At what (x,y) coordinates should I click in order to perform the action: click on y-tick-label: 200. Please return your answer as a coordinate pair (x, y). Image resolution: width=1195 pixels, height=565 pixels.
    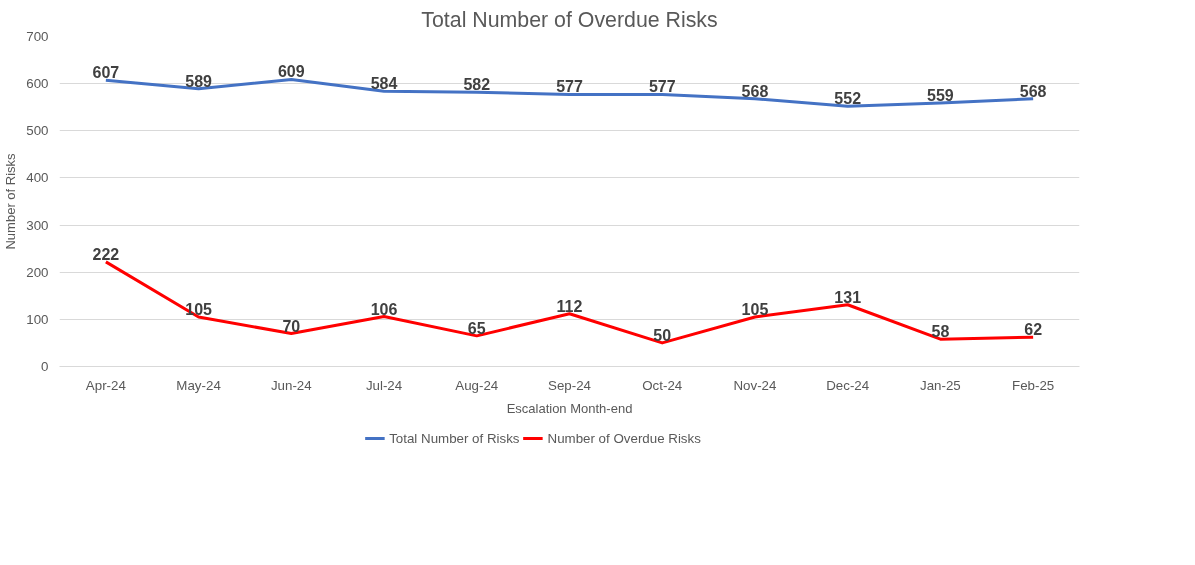
    Looking at the image, I should click on (37, 272).